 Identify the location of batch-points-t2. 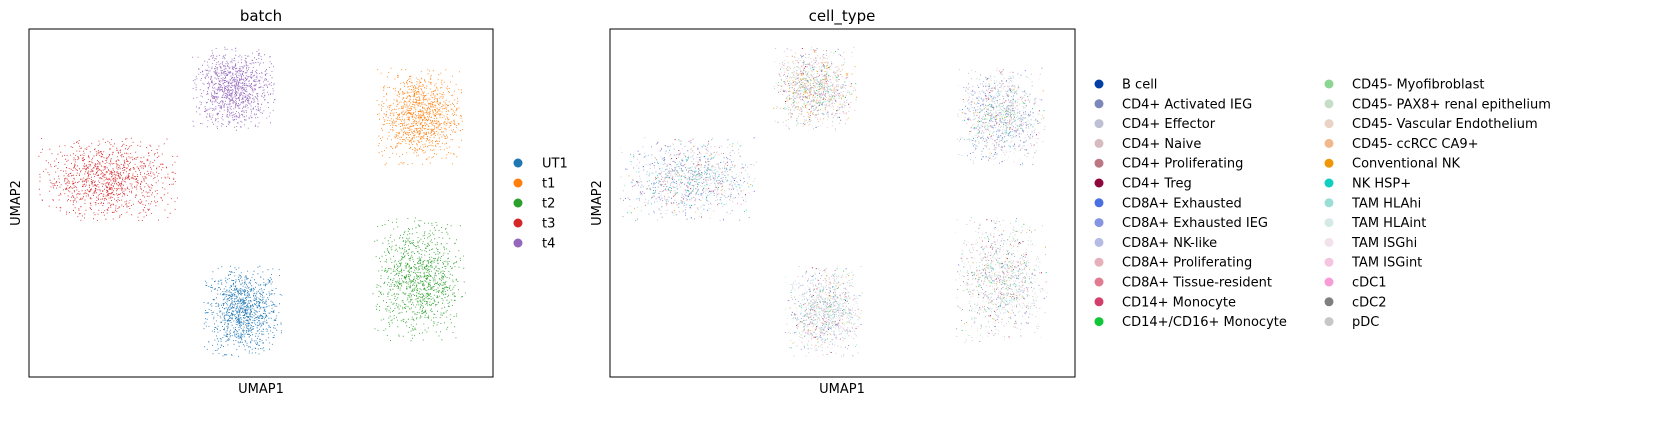
(419, 279).